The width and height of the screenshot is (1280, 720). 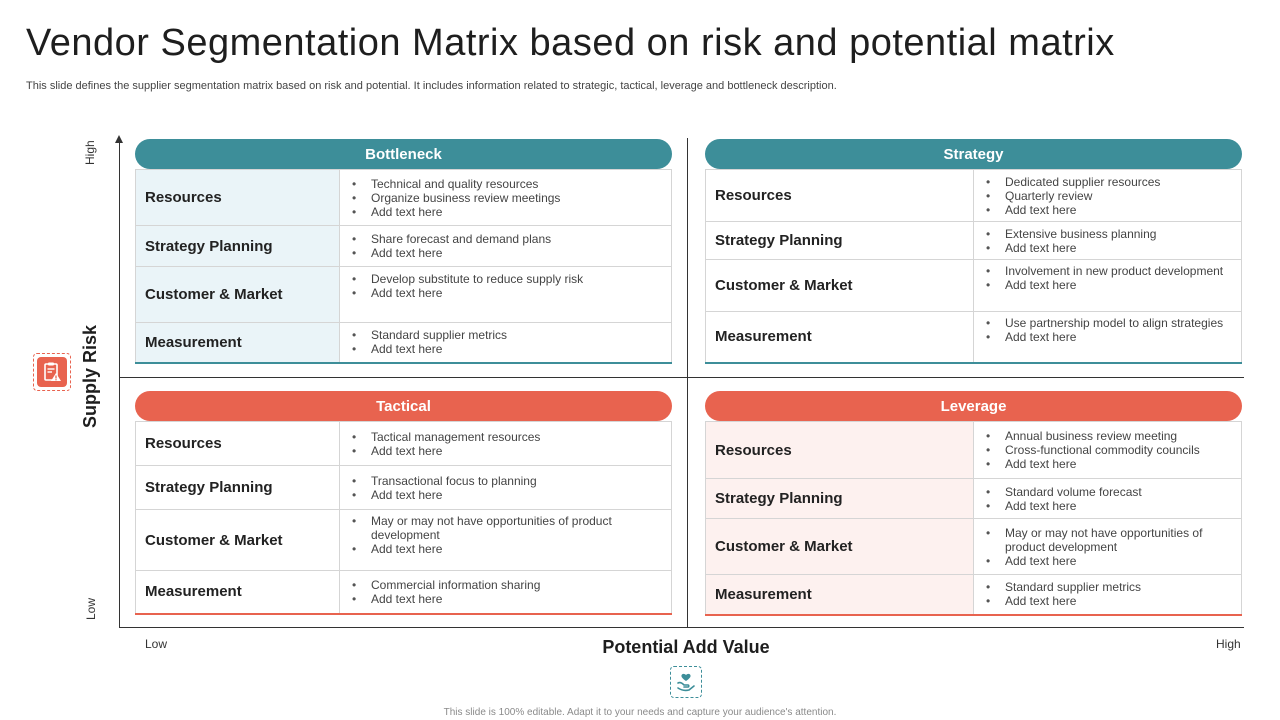 What do you see at coordinates (507, 184) in the screenshot?
I see `list-item: Technical and quality resources` at bounding box center [507, 184].